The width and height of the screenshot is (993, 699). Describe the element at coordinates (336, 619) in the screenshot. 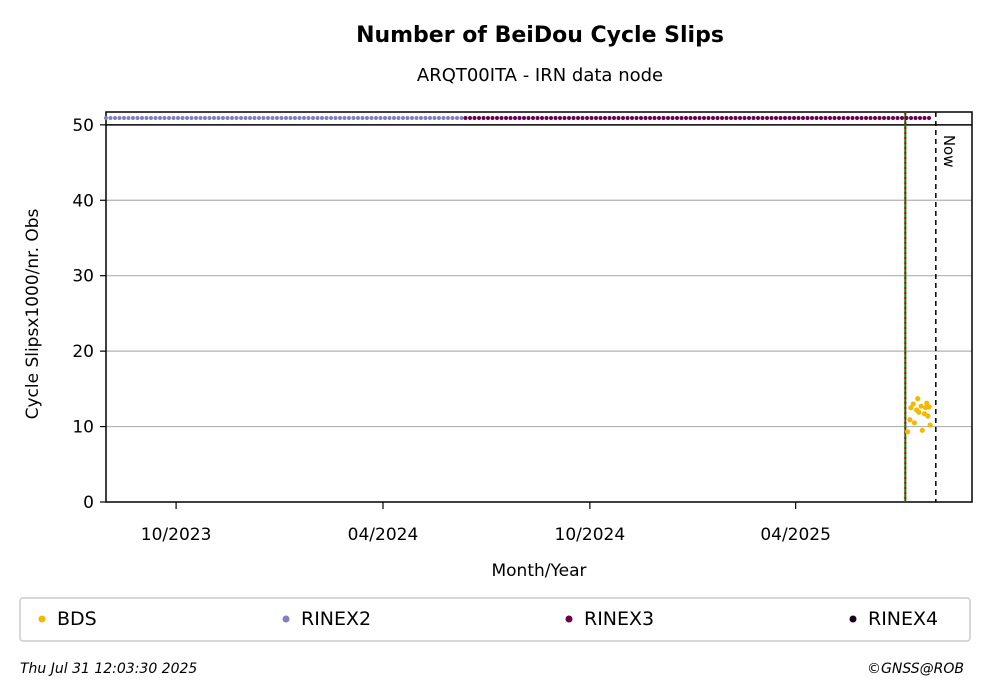

I see `legend-label: RINEX2` at that location.